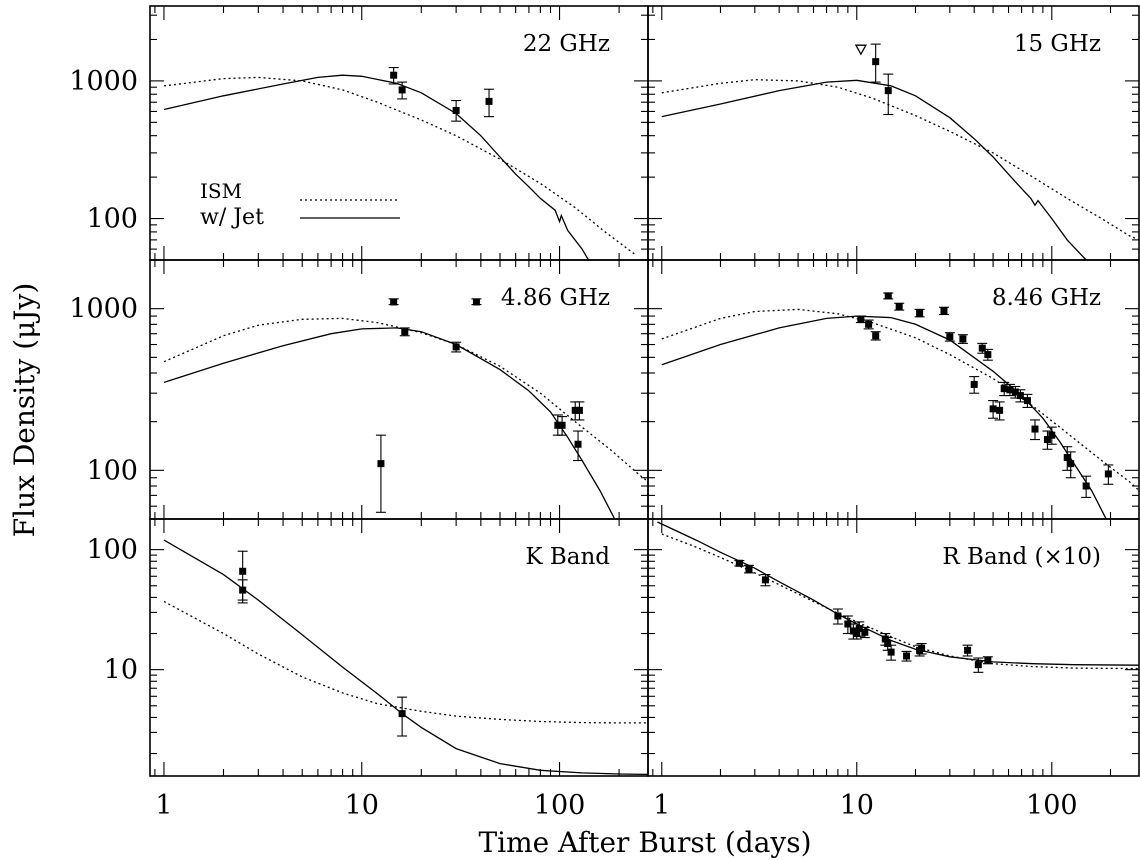 The width and height of the screenshot is (1140, 860). I want to click on upper-limit-marker, so click(861, 50).